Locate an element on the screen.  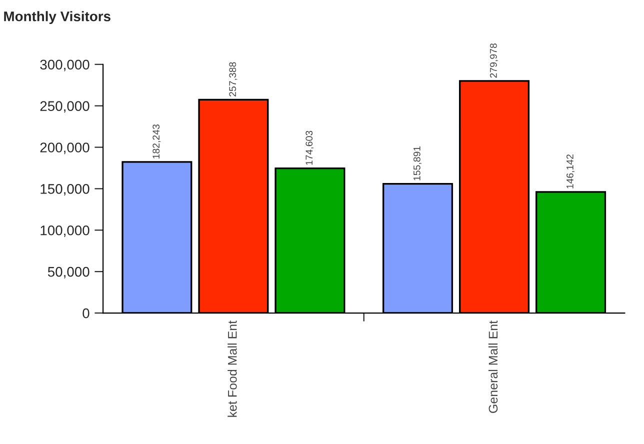
data-label: 279,978 is located at coordinates (494, 60).